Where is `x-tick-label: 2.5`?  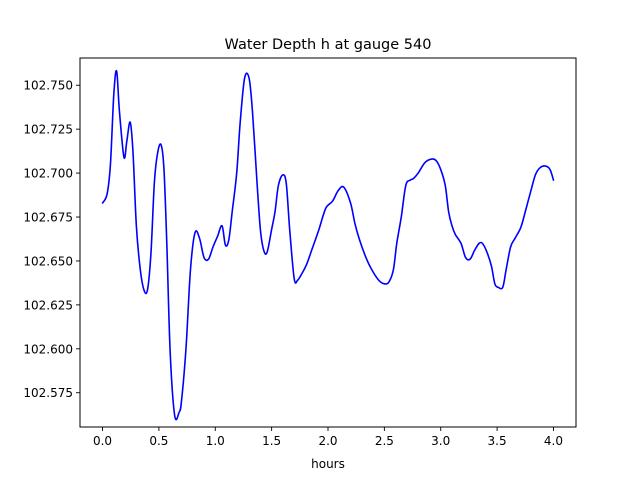 x-tick-label: 2.5 is located at coordinates (384, 441).